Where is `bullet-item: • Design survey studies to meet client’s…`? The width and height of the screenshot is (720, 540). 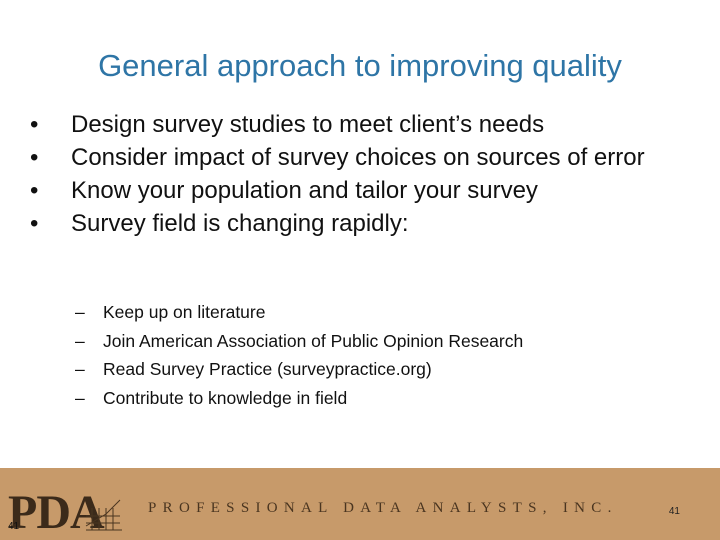 bullet-item: • Design survey studies to meet client’s… is located at coordinates (365, 124).